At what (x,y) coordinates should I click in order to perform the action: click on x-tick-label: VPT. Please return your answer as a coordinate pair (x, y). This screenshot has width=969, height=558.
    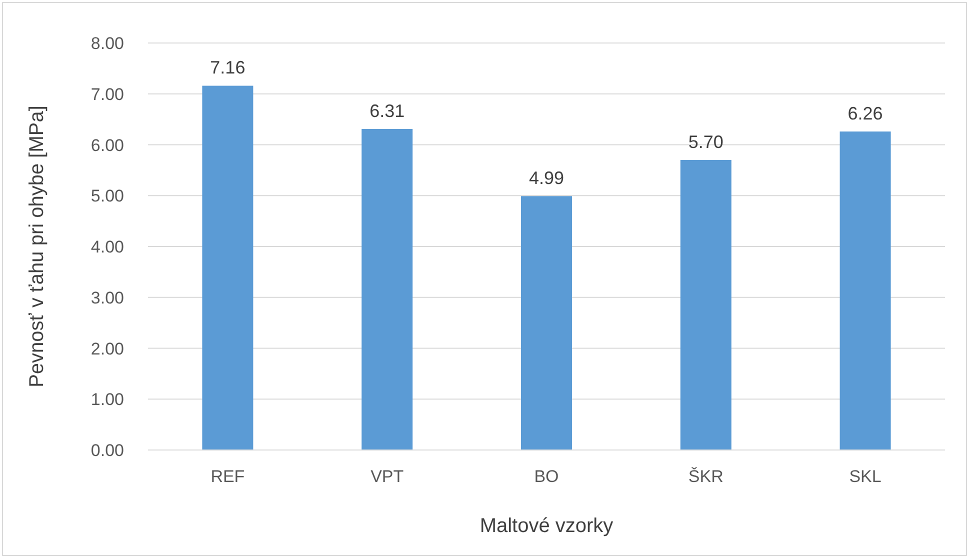
    Looking at the image, I should click on (387, 476).